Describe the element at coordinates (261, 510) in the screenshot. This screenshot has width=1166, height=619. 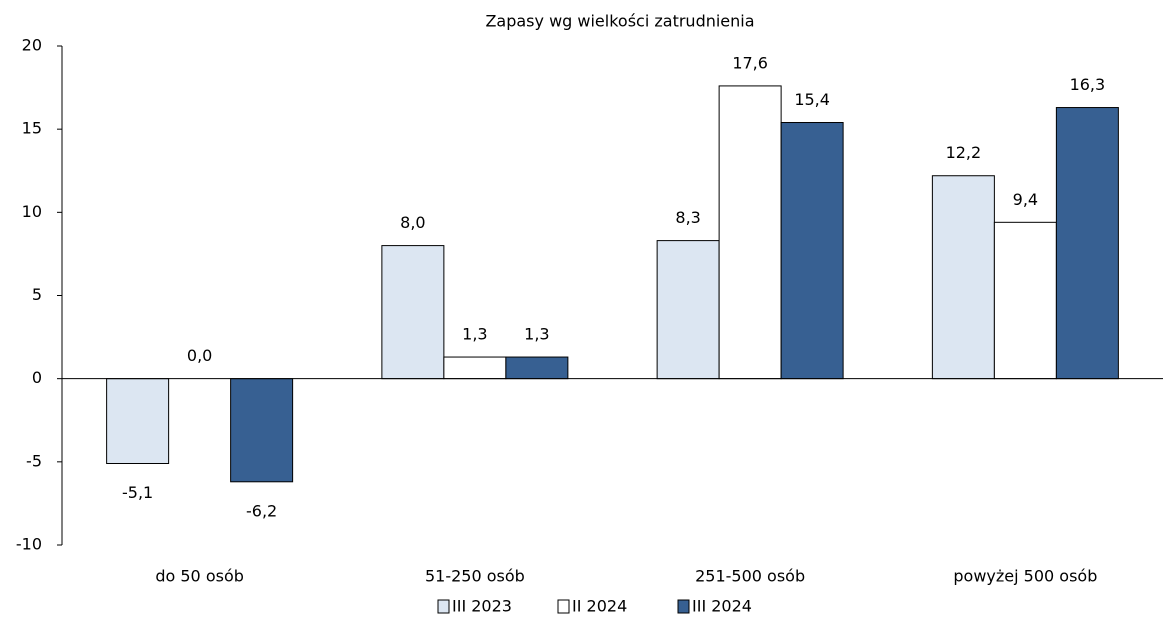
I see `data-label: -6,2` at that location.